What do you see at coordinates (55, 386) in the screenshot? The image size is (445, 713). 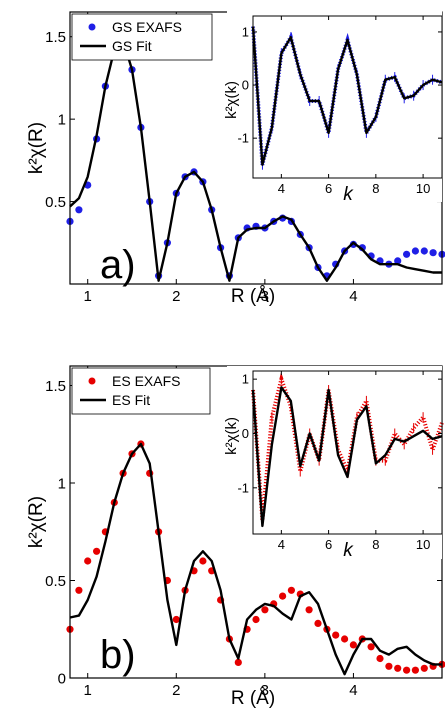 I see `panel-b-ytick-label: 1.5` at bounding box center [55, 386].